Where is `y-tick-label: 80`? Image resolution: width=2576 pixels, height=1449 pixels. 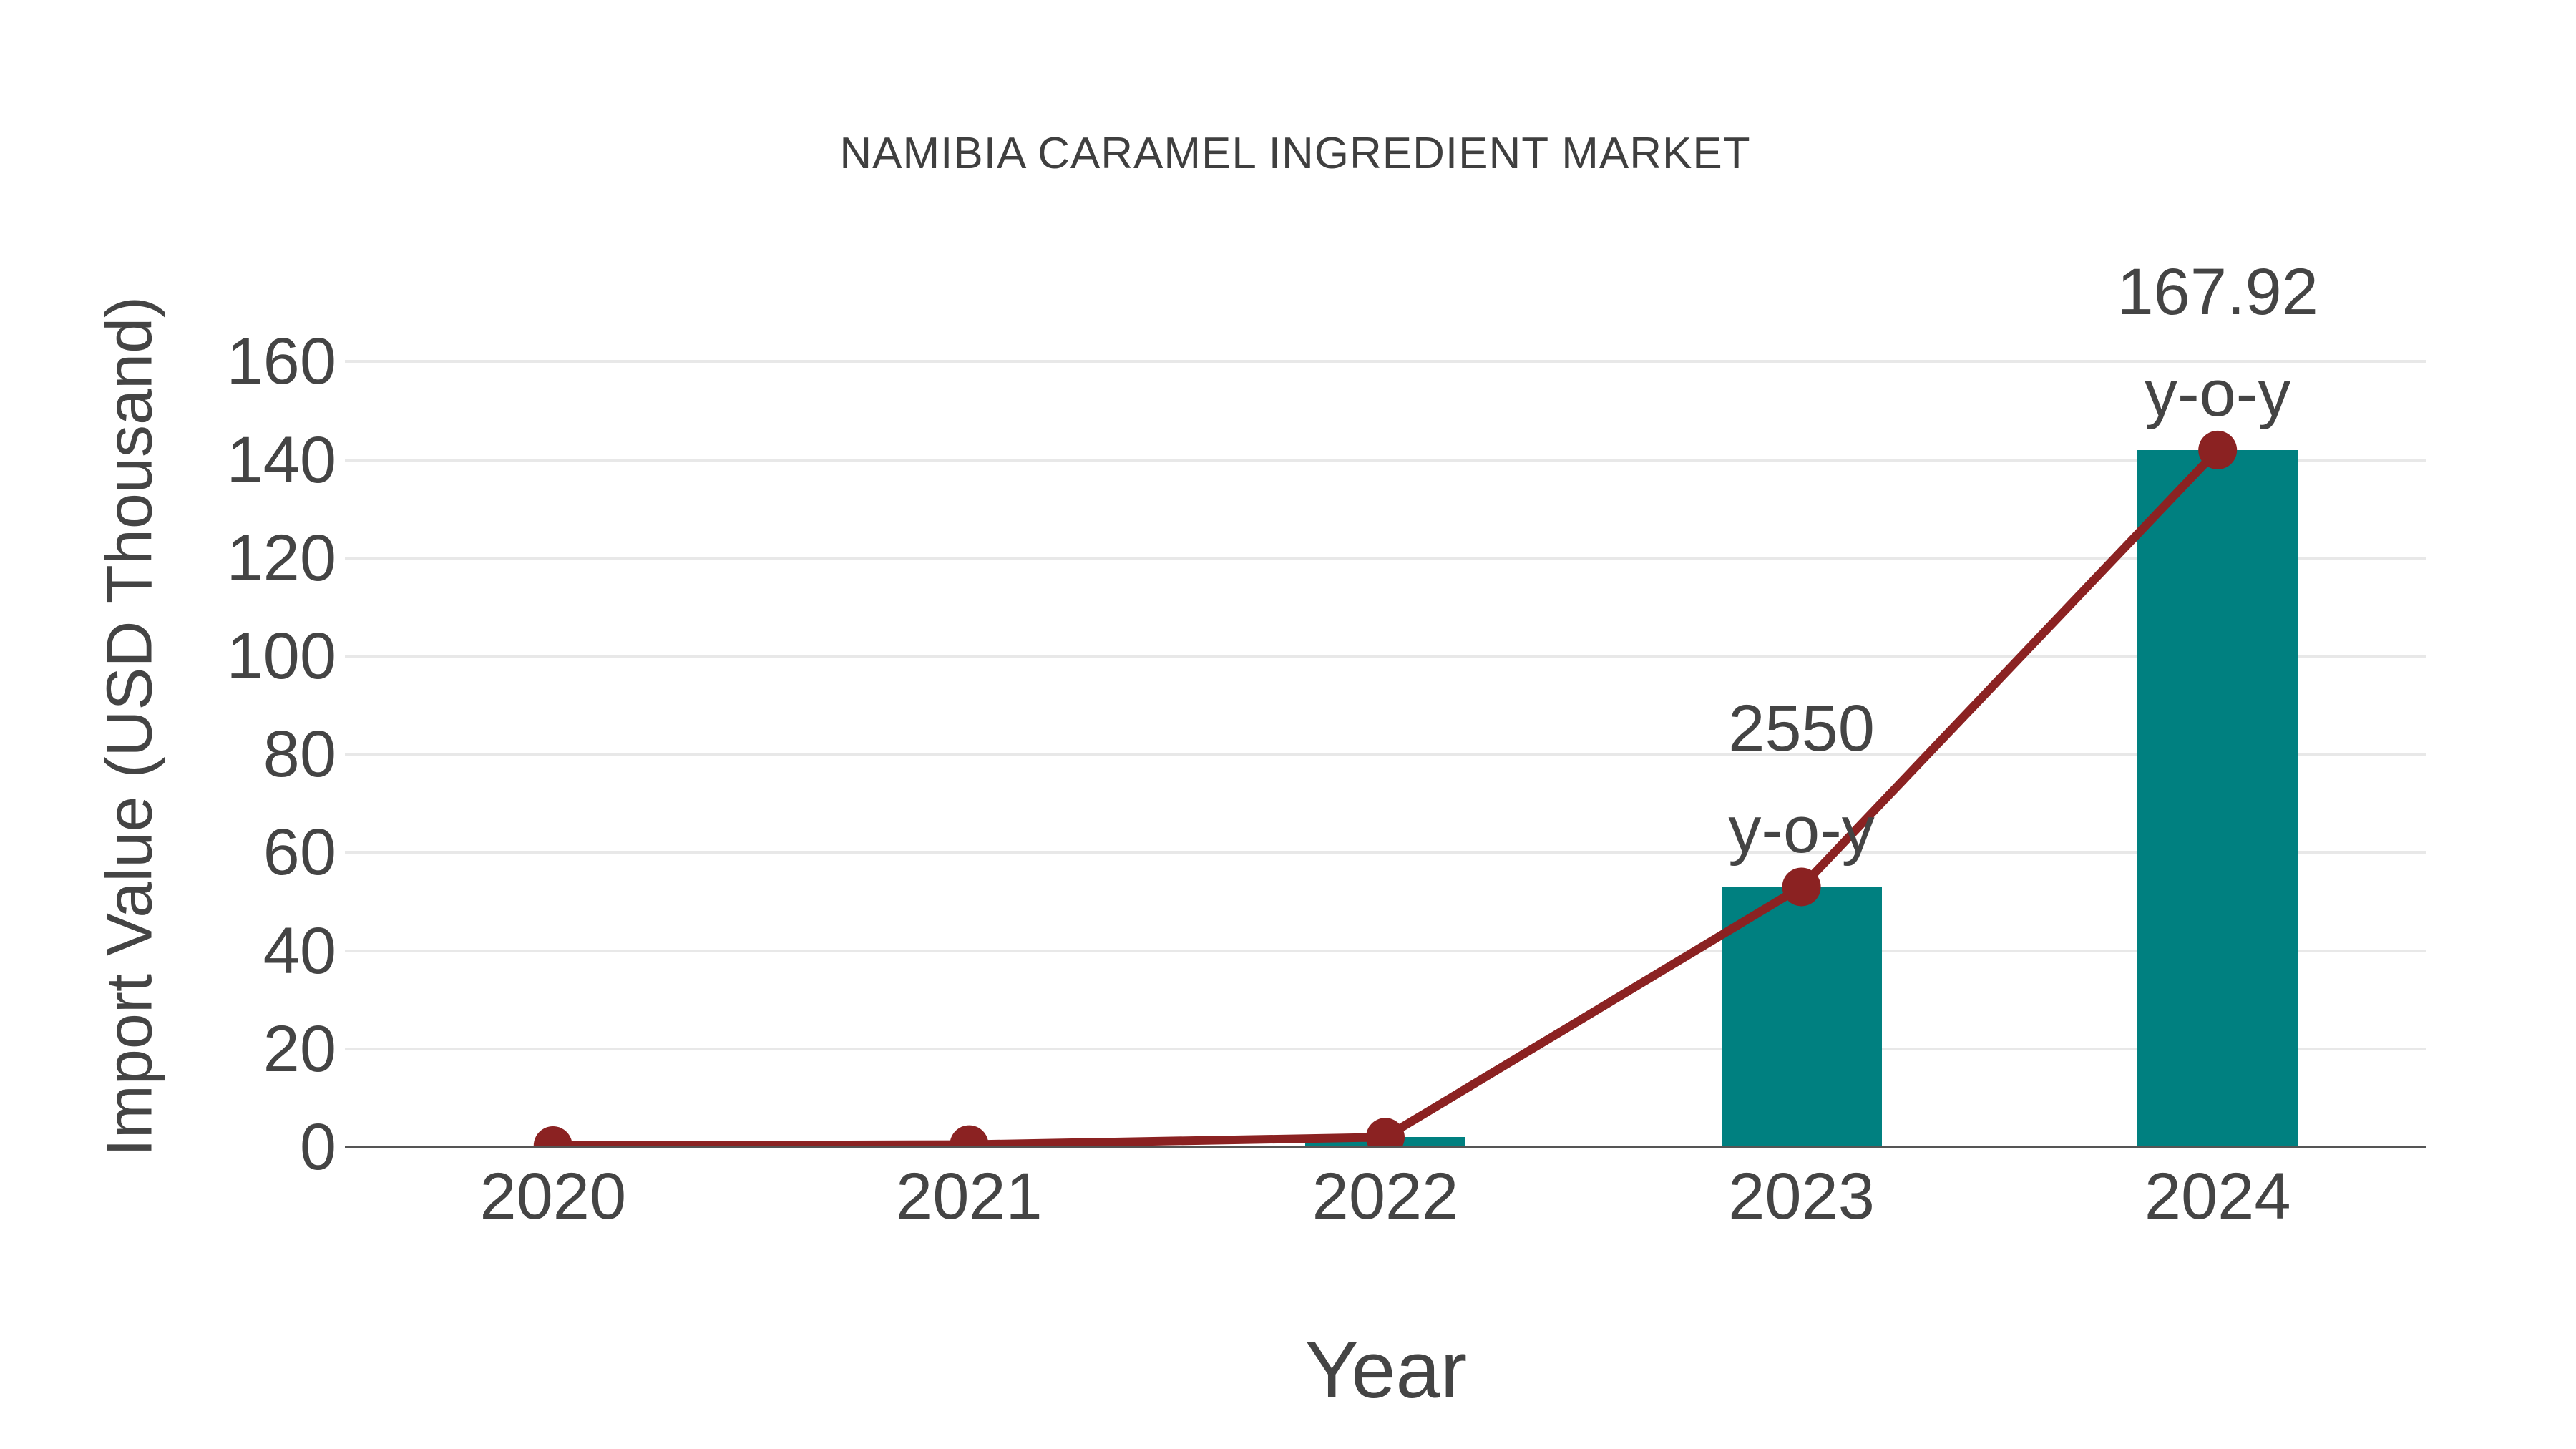 y-tick-label: 80 is located at coordinates (299, 754).